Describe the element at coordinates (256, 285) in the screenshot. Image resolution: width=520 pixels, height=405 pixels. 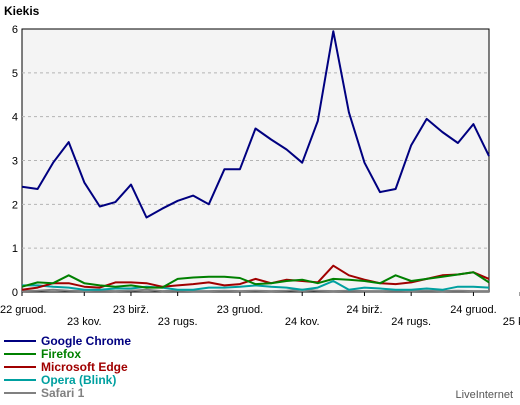
I see `series-line-opera-blink` at that location.